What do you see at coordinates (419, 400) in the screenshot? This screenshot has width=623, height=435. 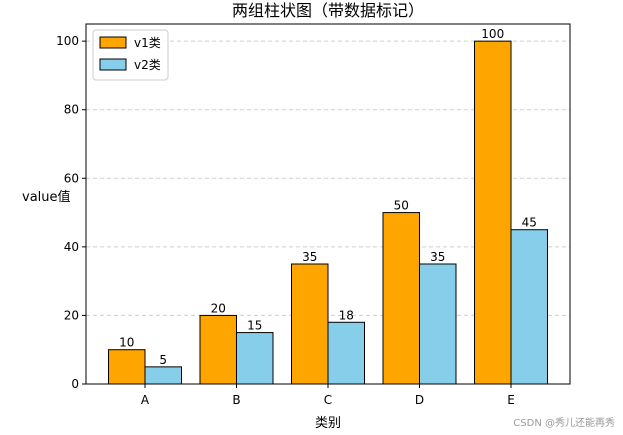 I see `x-tick-label: D` at bounding box center [419, 400].